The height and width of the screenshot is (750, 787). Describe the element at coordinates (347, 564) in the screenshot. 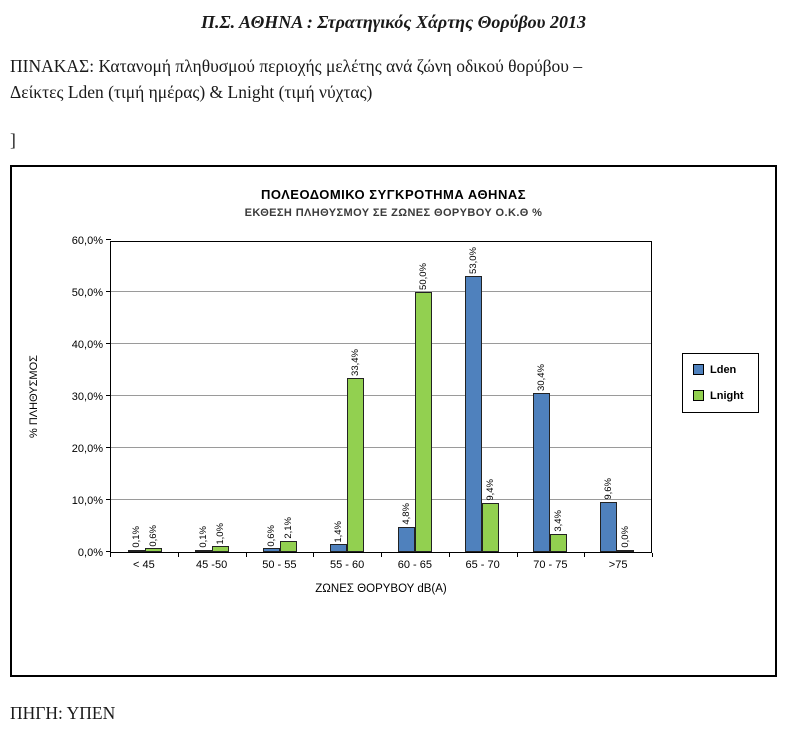

I see `x-tick-label: 55 - 60` at that location.